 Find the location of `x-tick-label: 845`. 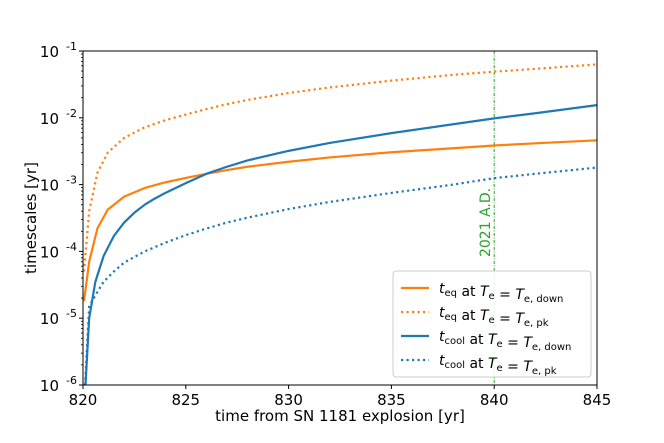

x-tick-label: 845 is located at coordinates (597, 400).